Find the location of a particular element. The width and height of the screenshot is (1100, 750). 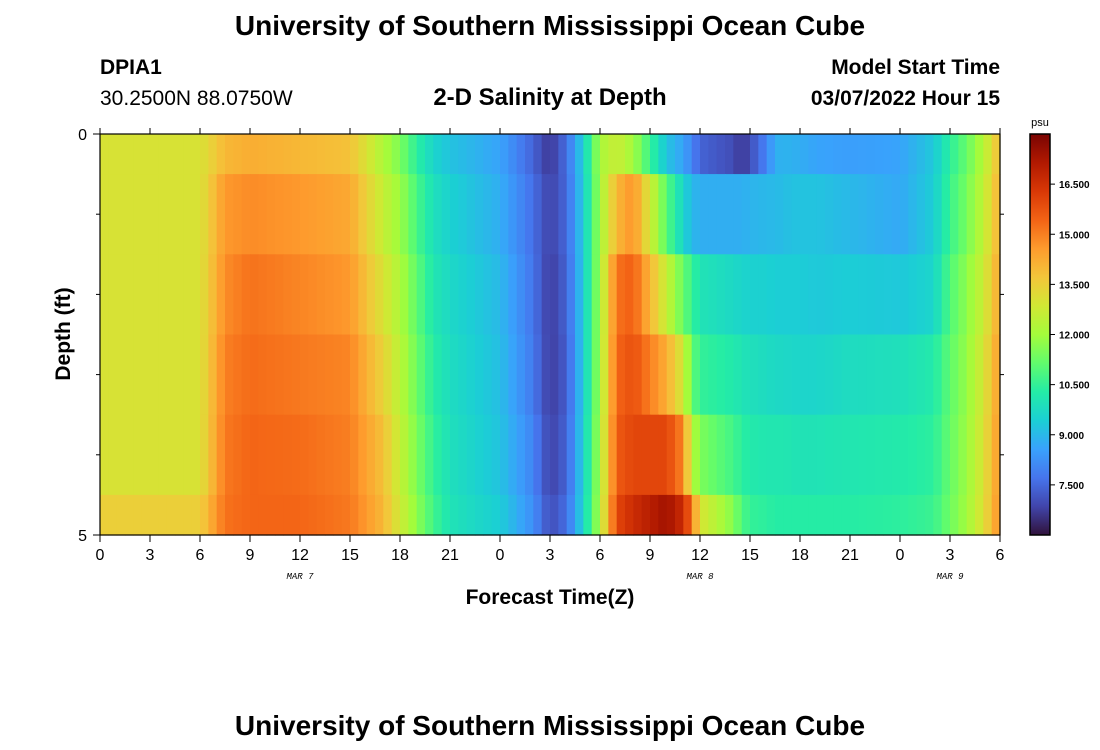

x-tick-label: 6 is located at coordinates (600, 555).